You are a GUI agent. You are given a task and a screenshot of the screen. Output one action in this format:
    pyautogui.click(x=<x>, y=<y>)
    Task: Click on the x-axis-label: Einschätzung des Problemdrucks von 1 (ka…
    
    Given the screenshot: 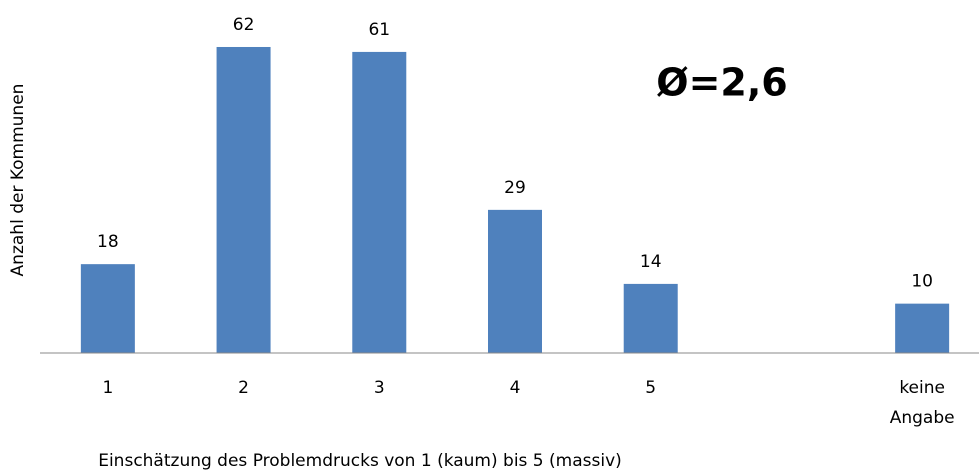 What is the action you would take?
    pyautogui.click(x=360, y=461)
    